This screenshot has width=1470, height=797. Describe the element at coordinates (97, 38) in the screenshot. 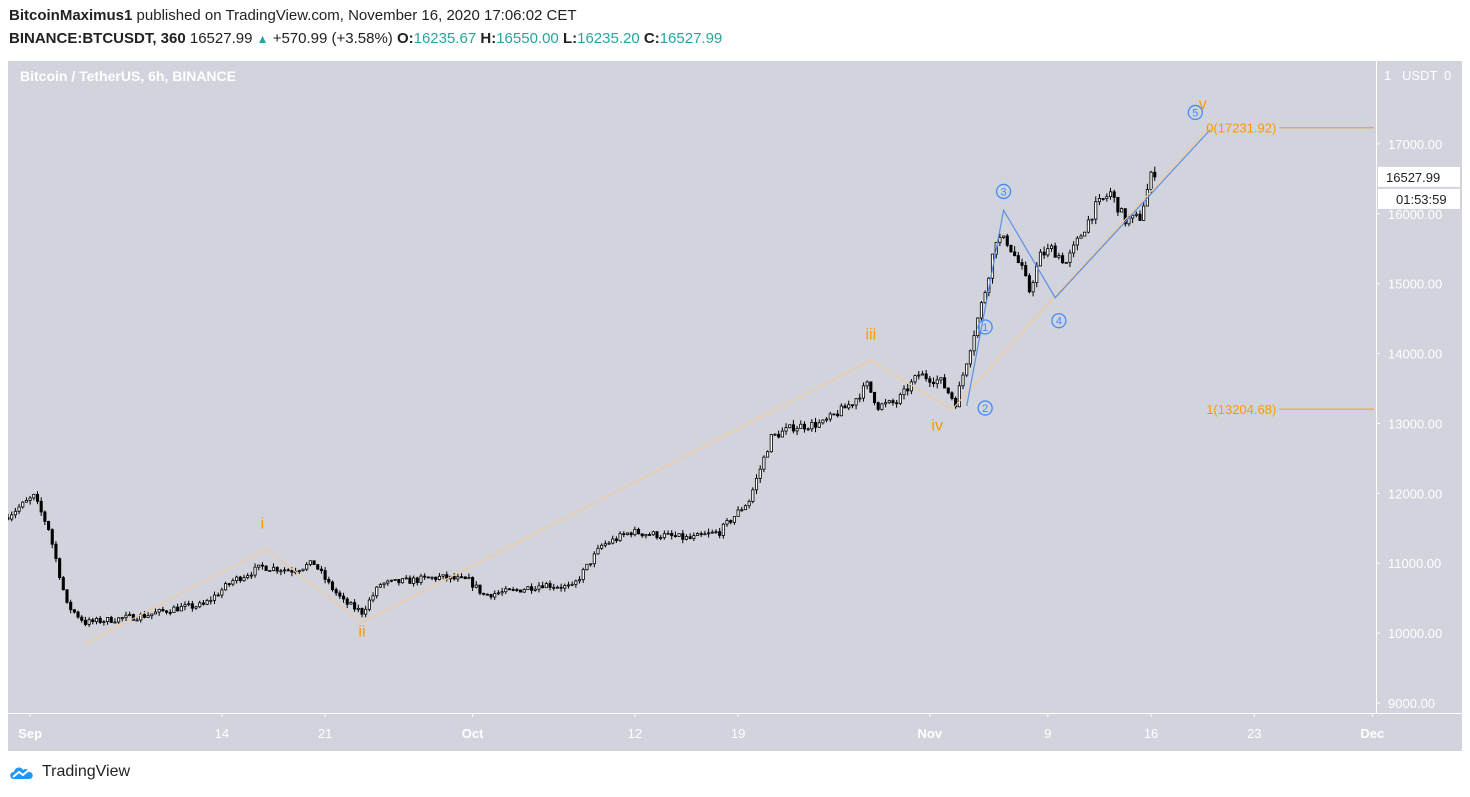

I see `symbol-label: BINANCE:BTCUSDT, 360` at that location.